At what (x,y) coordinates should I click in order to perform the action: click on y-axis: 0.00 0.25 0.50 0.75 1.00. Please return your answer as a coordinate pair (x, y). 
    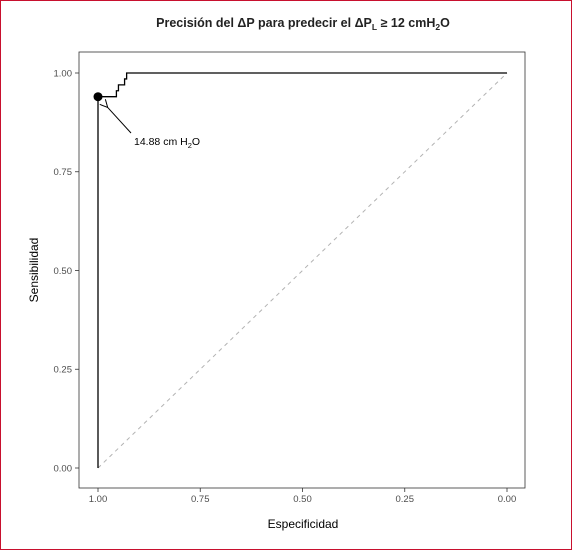
    Looking at the image, I should click on (66, 271).